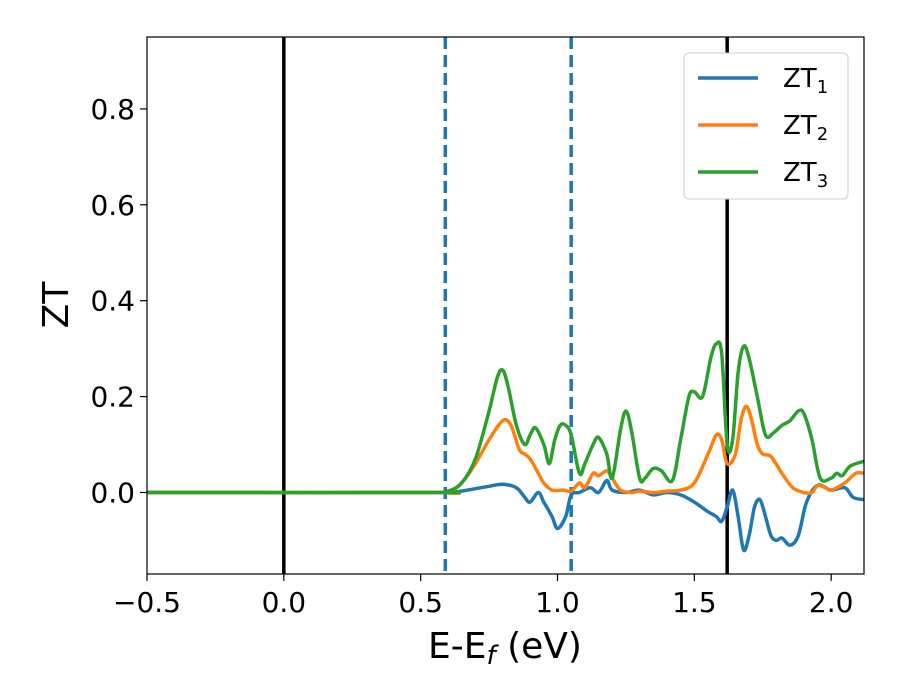 This screenshot has width=900, height=700. I want to click on legend: ZT1 ZT2 ZT3, so click(766, 126).